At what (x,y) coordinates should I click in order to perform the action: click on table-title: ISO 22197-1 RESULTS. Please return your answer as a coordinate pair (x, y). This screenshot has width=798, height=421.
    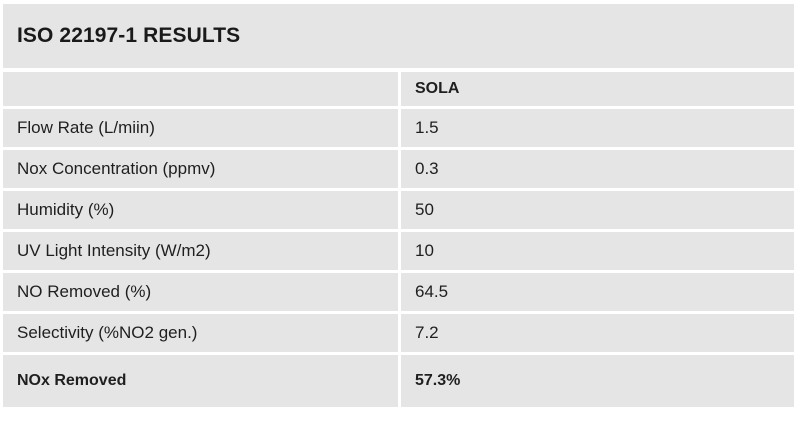
    Looking at the image, I should click on (129, 35).